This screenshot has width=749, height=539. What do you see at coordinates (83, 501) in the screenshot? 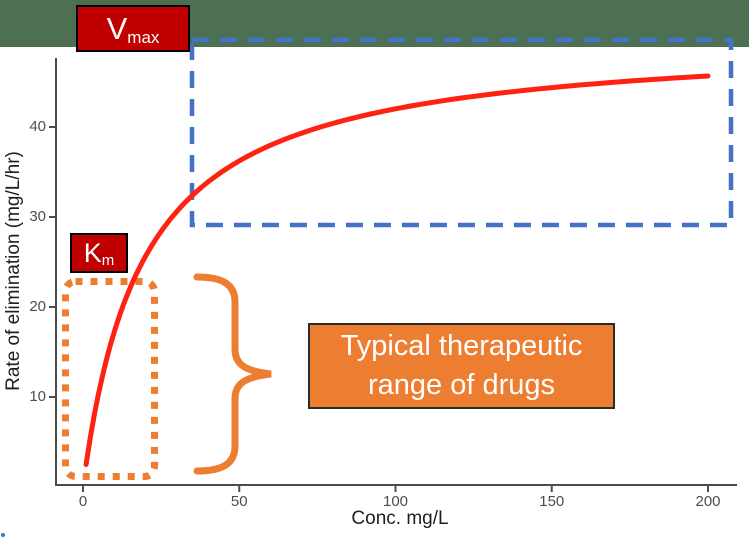
I see `x-tick-label: 0` at bounding box center [83, 501].